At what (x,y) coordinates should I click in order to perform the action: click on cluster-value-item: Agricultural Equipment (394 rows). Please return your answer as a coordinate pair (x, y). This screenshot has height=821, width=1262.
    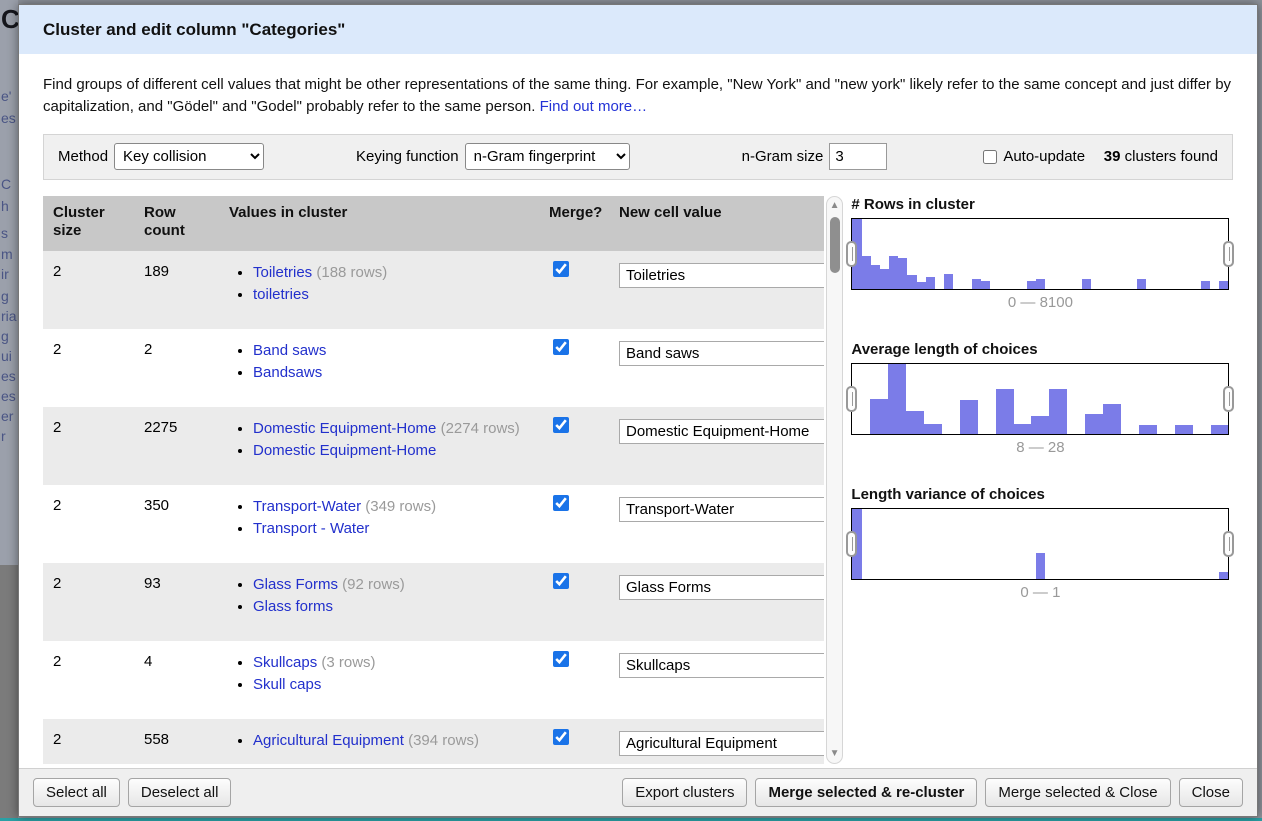
    Looking at the image, I should click on (394, 741).